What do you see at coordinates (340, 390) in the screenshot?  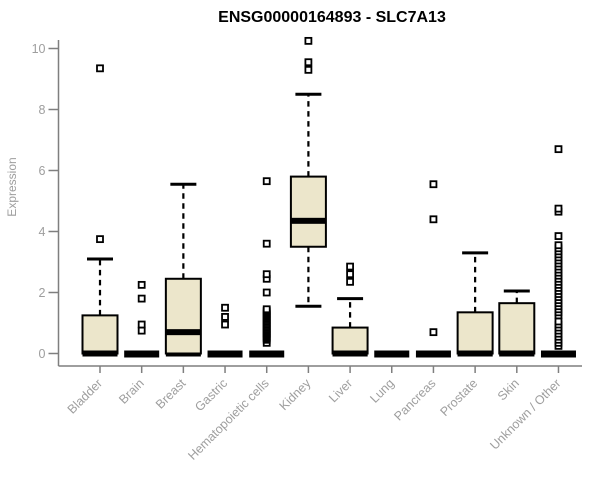 I see `x-category-label: Liver` at bounding box center [340, 390].